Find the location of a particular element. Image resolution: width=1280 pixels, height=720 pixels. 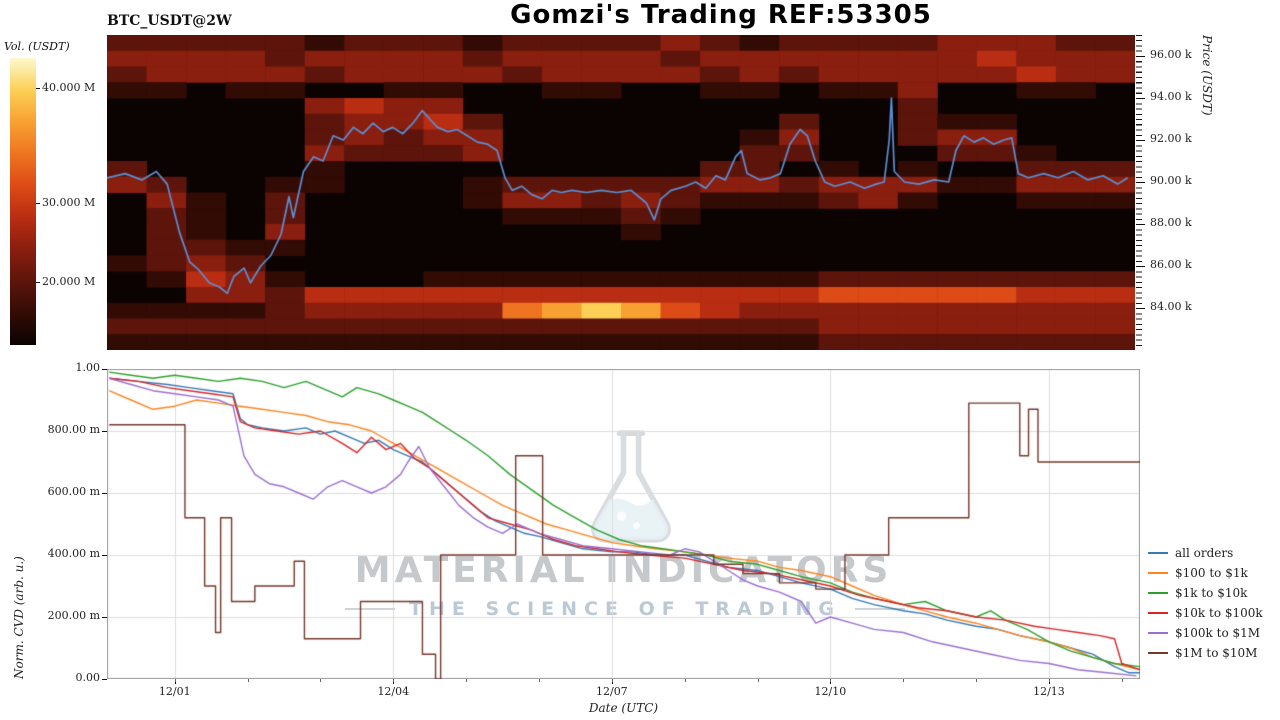

cvd-xtick-label: 12/13 is located at coordinates (1049, 691).